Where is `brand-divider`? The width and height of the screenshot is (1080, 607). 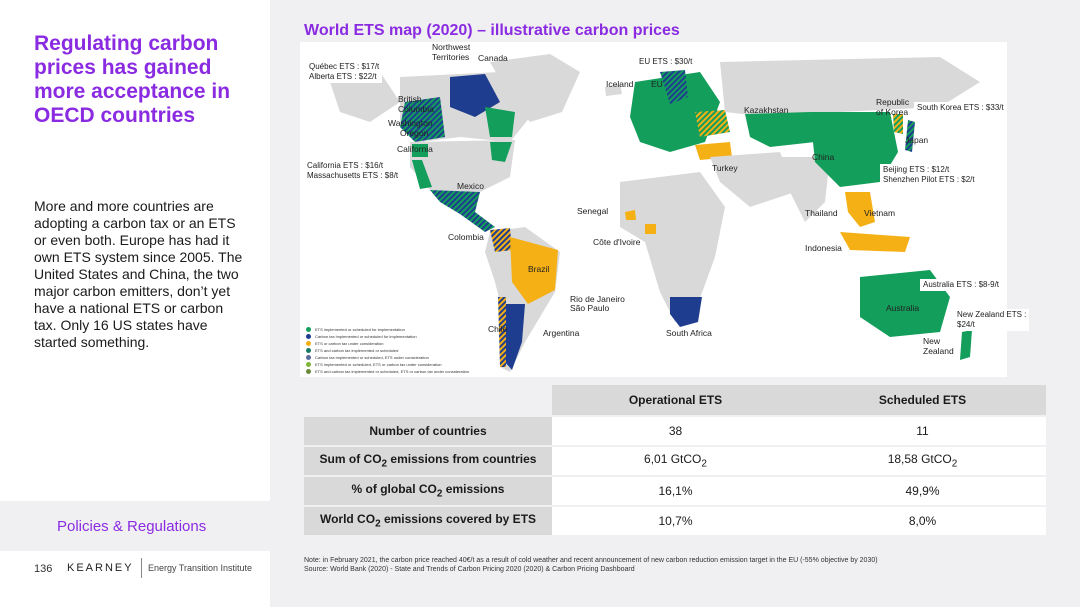
brand-divider is located at coordinates (141, 568).